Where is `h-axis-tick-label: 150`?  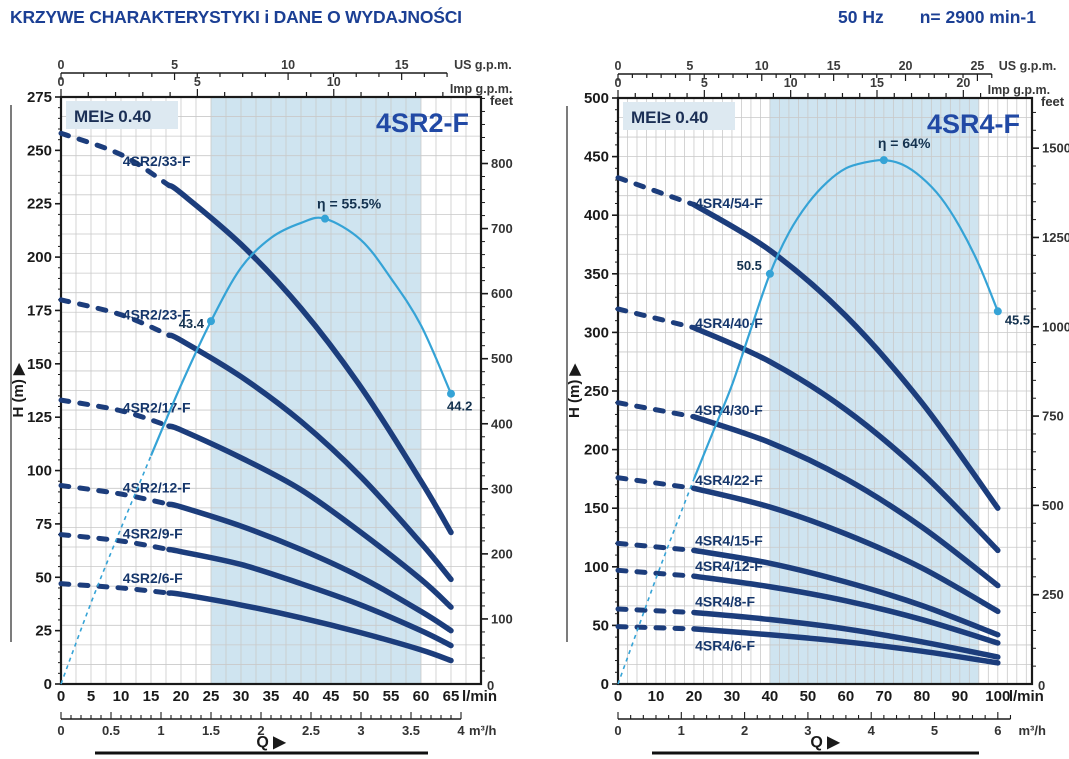 h-axis-tick-label: 150 is located at coordinates (39, 364).